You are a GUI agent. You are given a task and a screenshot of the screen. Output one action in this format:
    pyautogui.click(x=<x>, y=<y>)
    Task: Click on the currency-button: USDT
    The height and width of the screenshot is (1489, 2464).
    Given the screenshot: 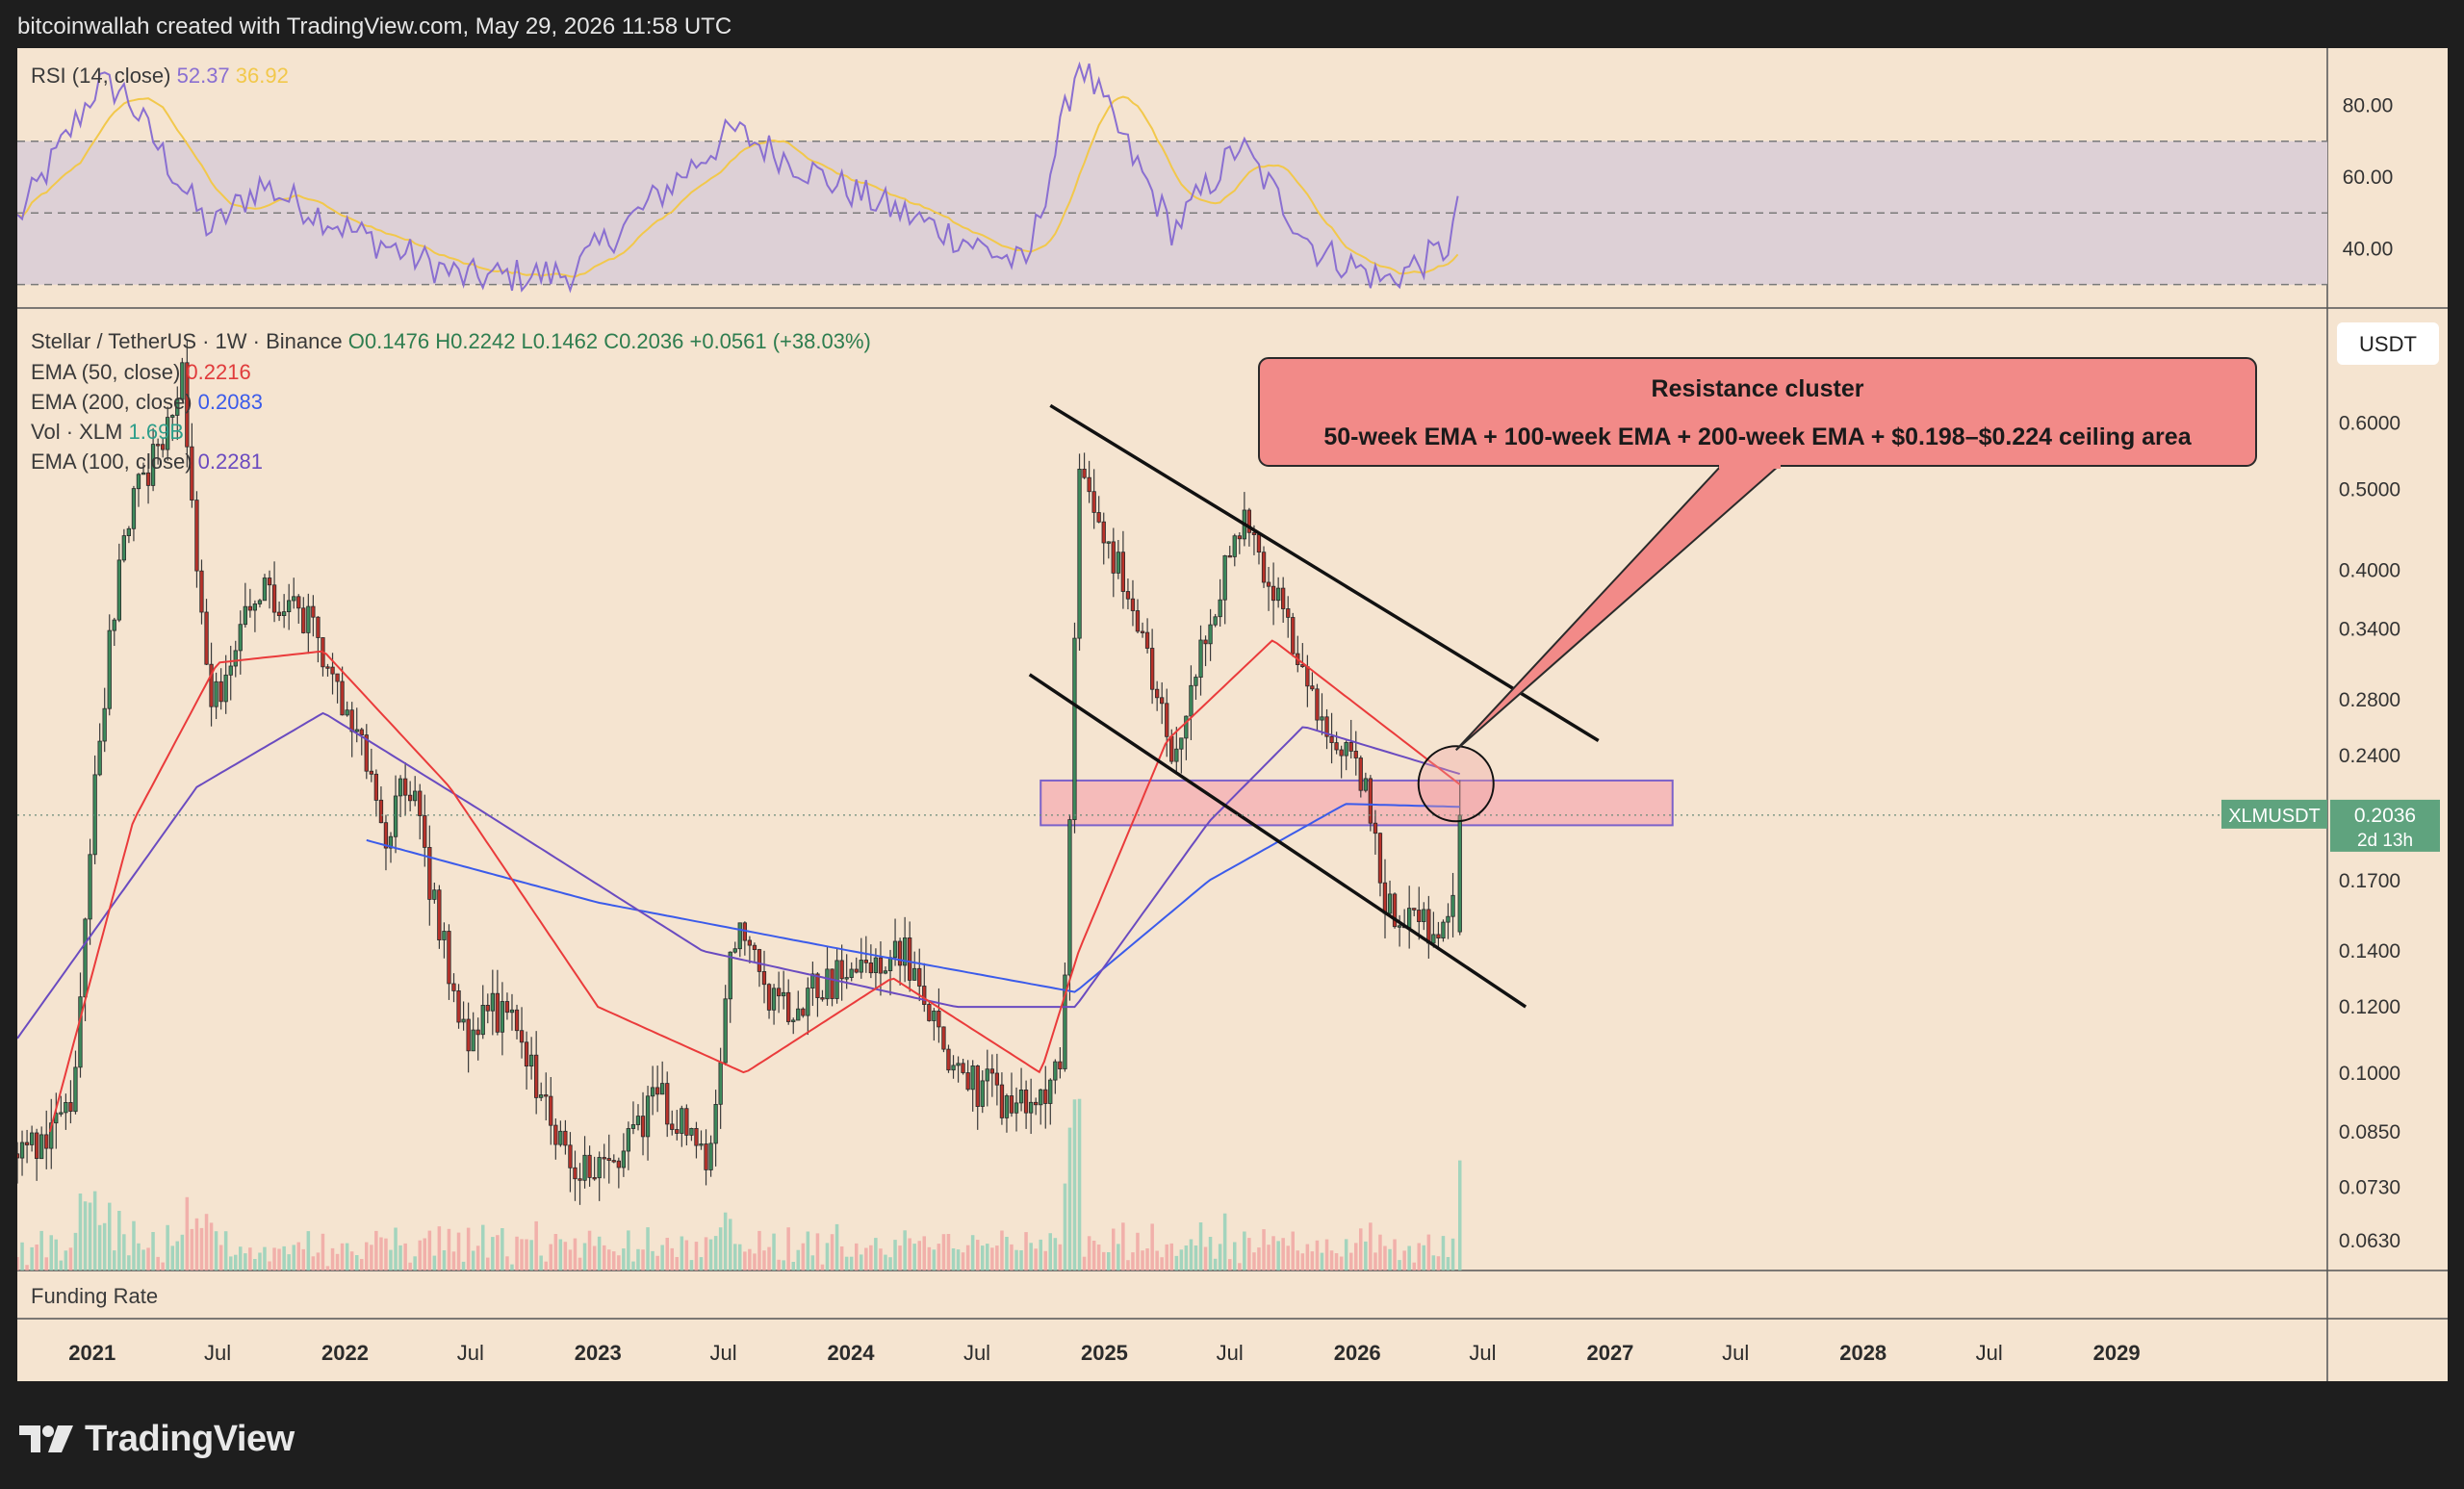 What is the action you would take?
    pyautogui.click(x=2388, y=343)
    